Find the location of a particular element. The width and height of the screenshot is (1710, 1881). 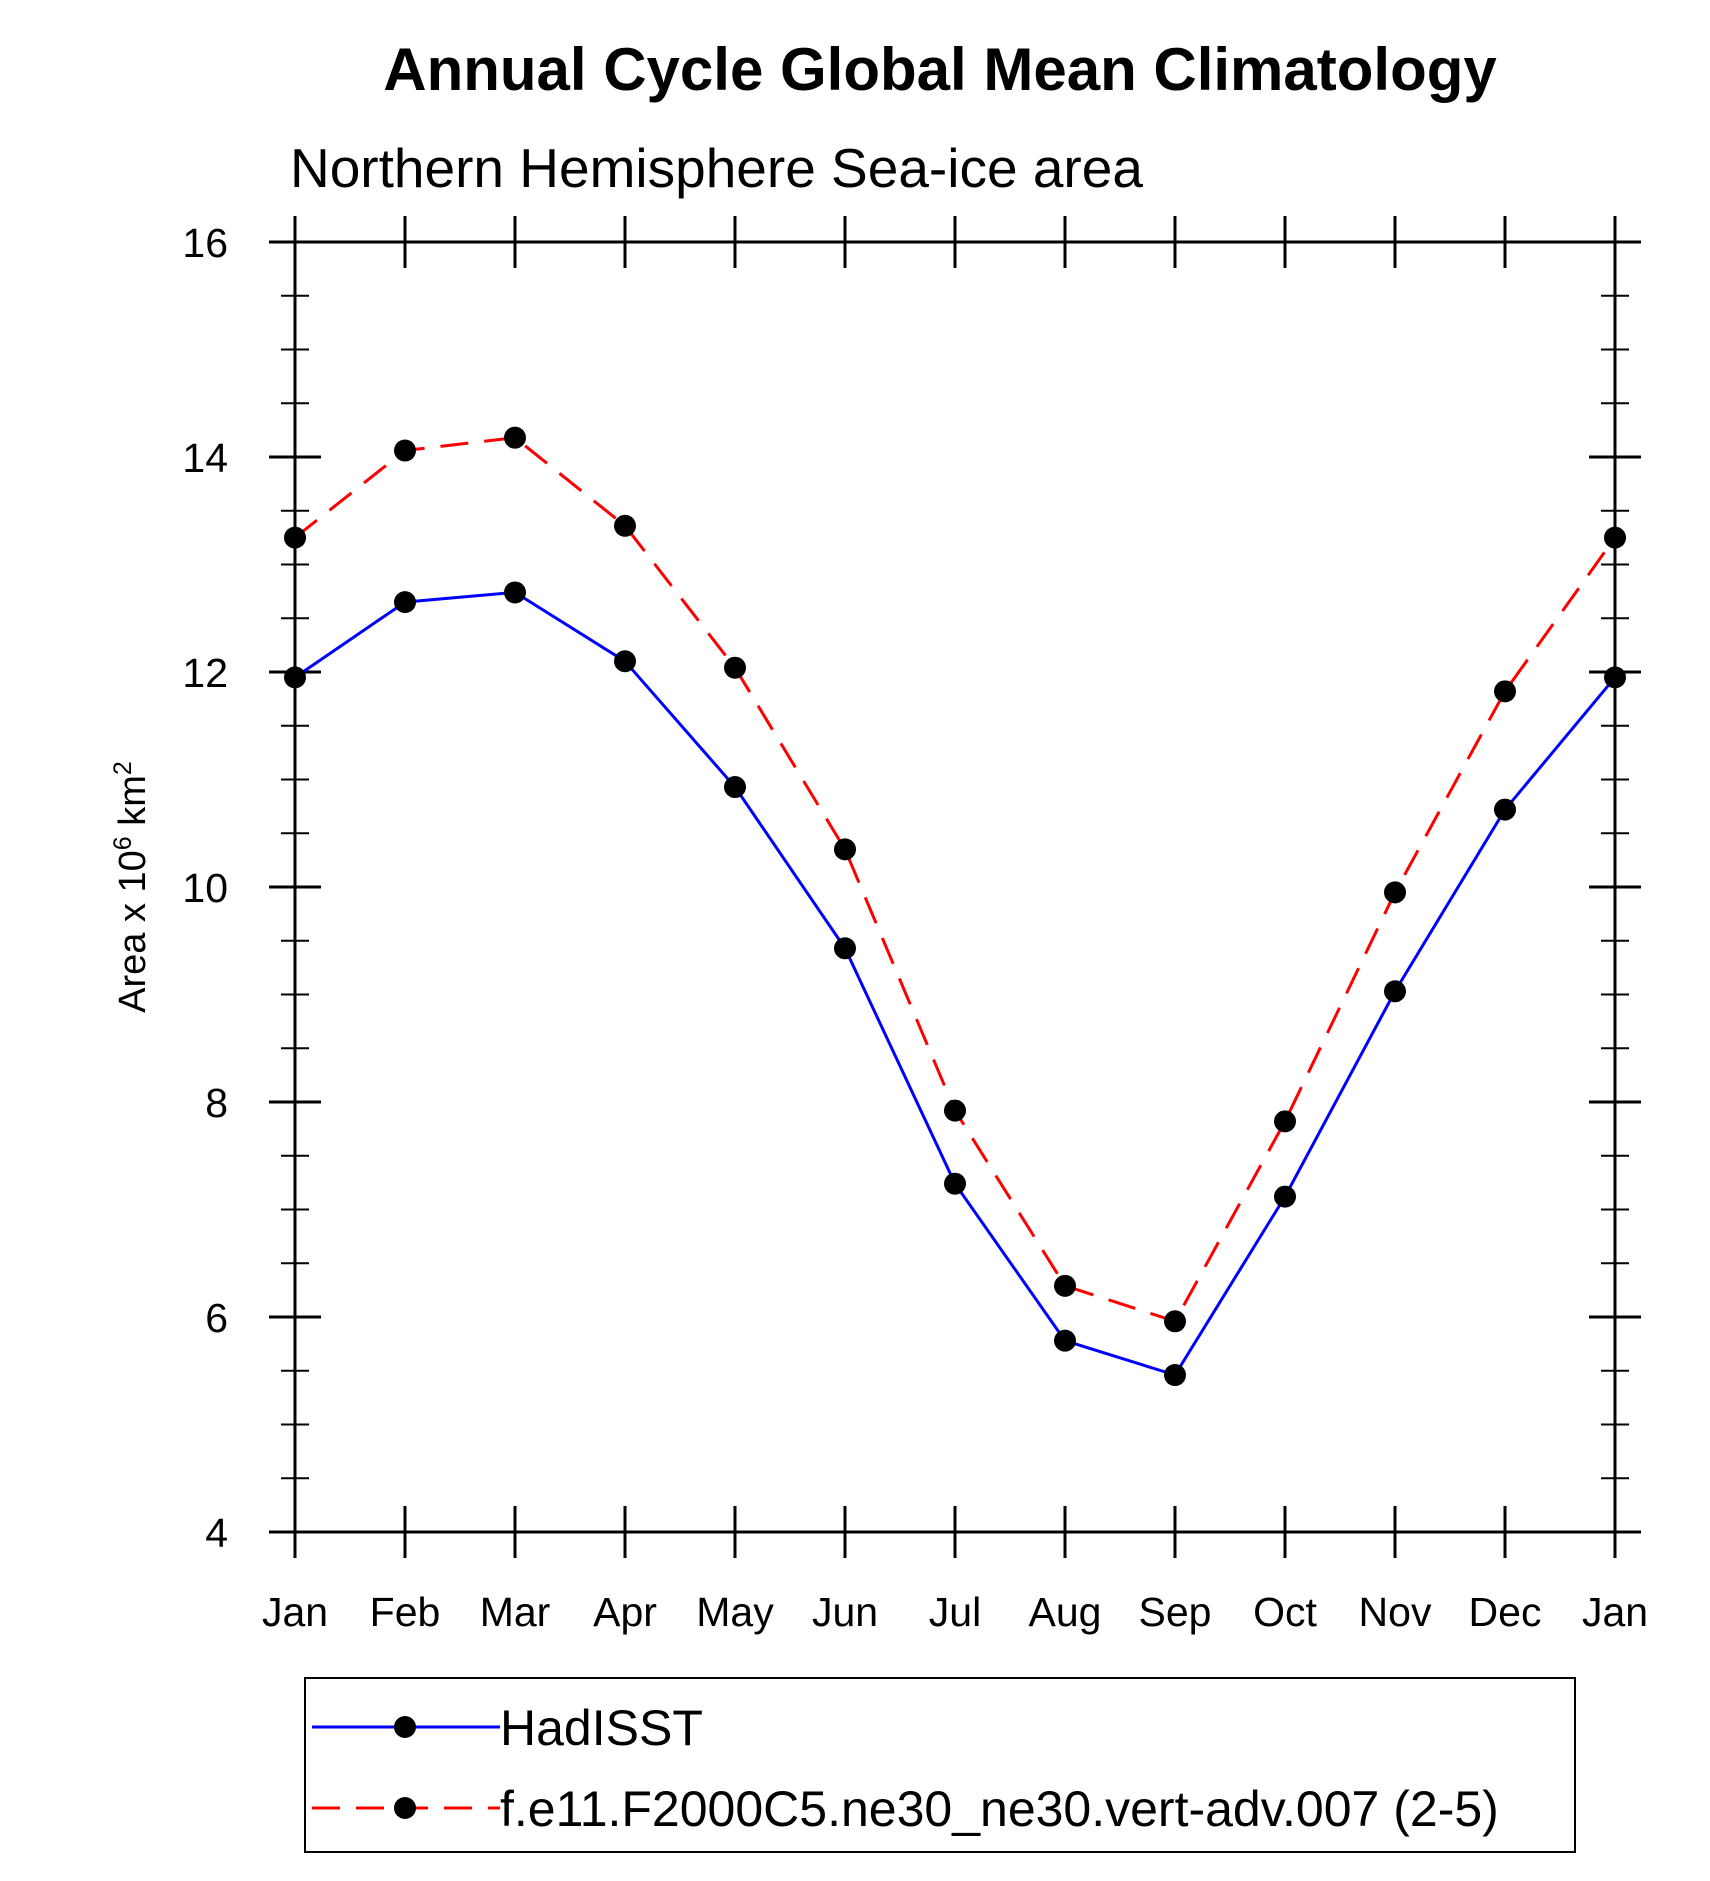

legend-marker-hadisst is located at coordinates (405, 1727).